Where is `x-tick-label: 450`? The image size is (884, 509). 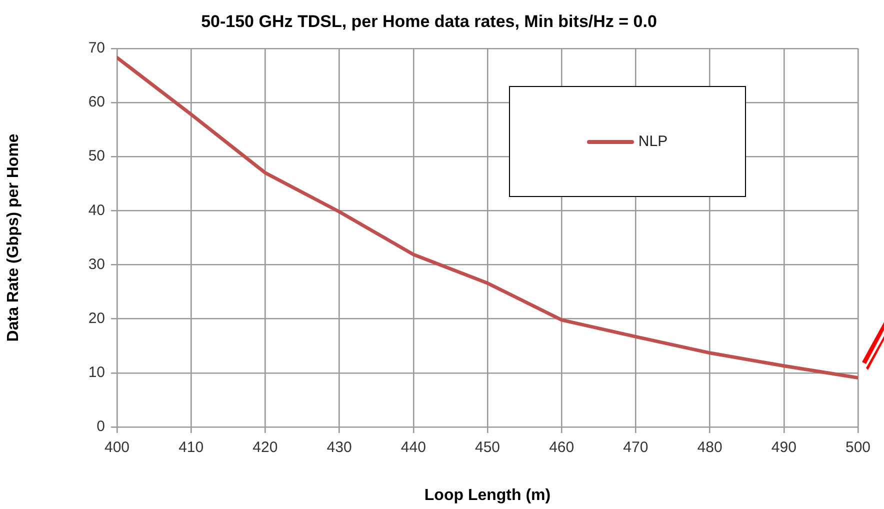 x-tick-label: 450 is located at coordinates (487, 447).